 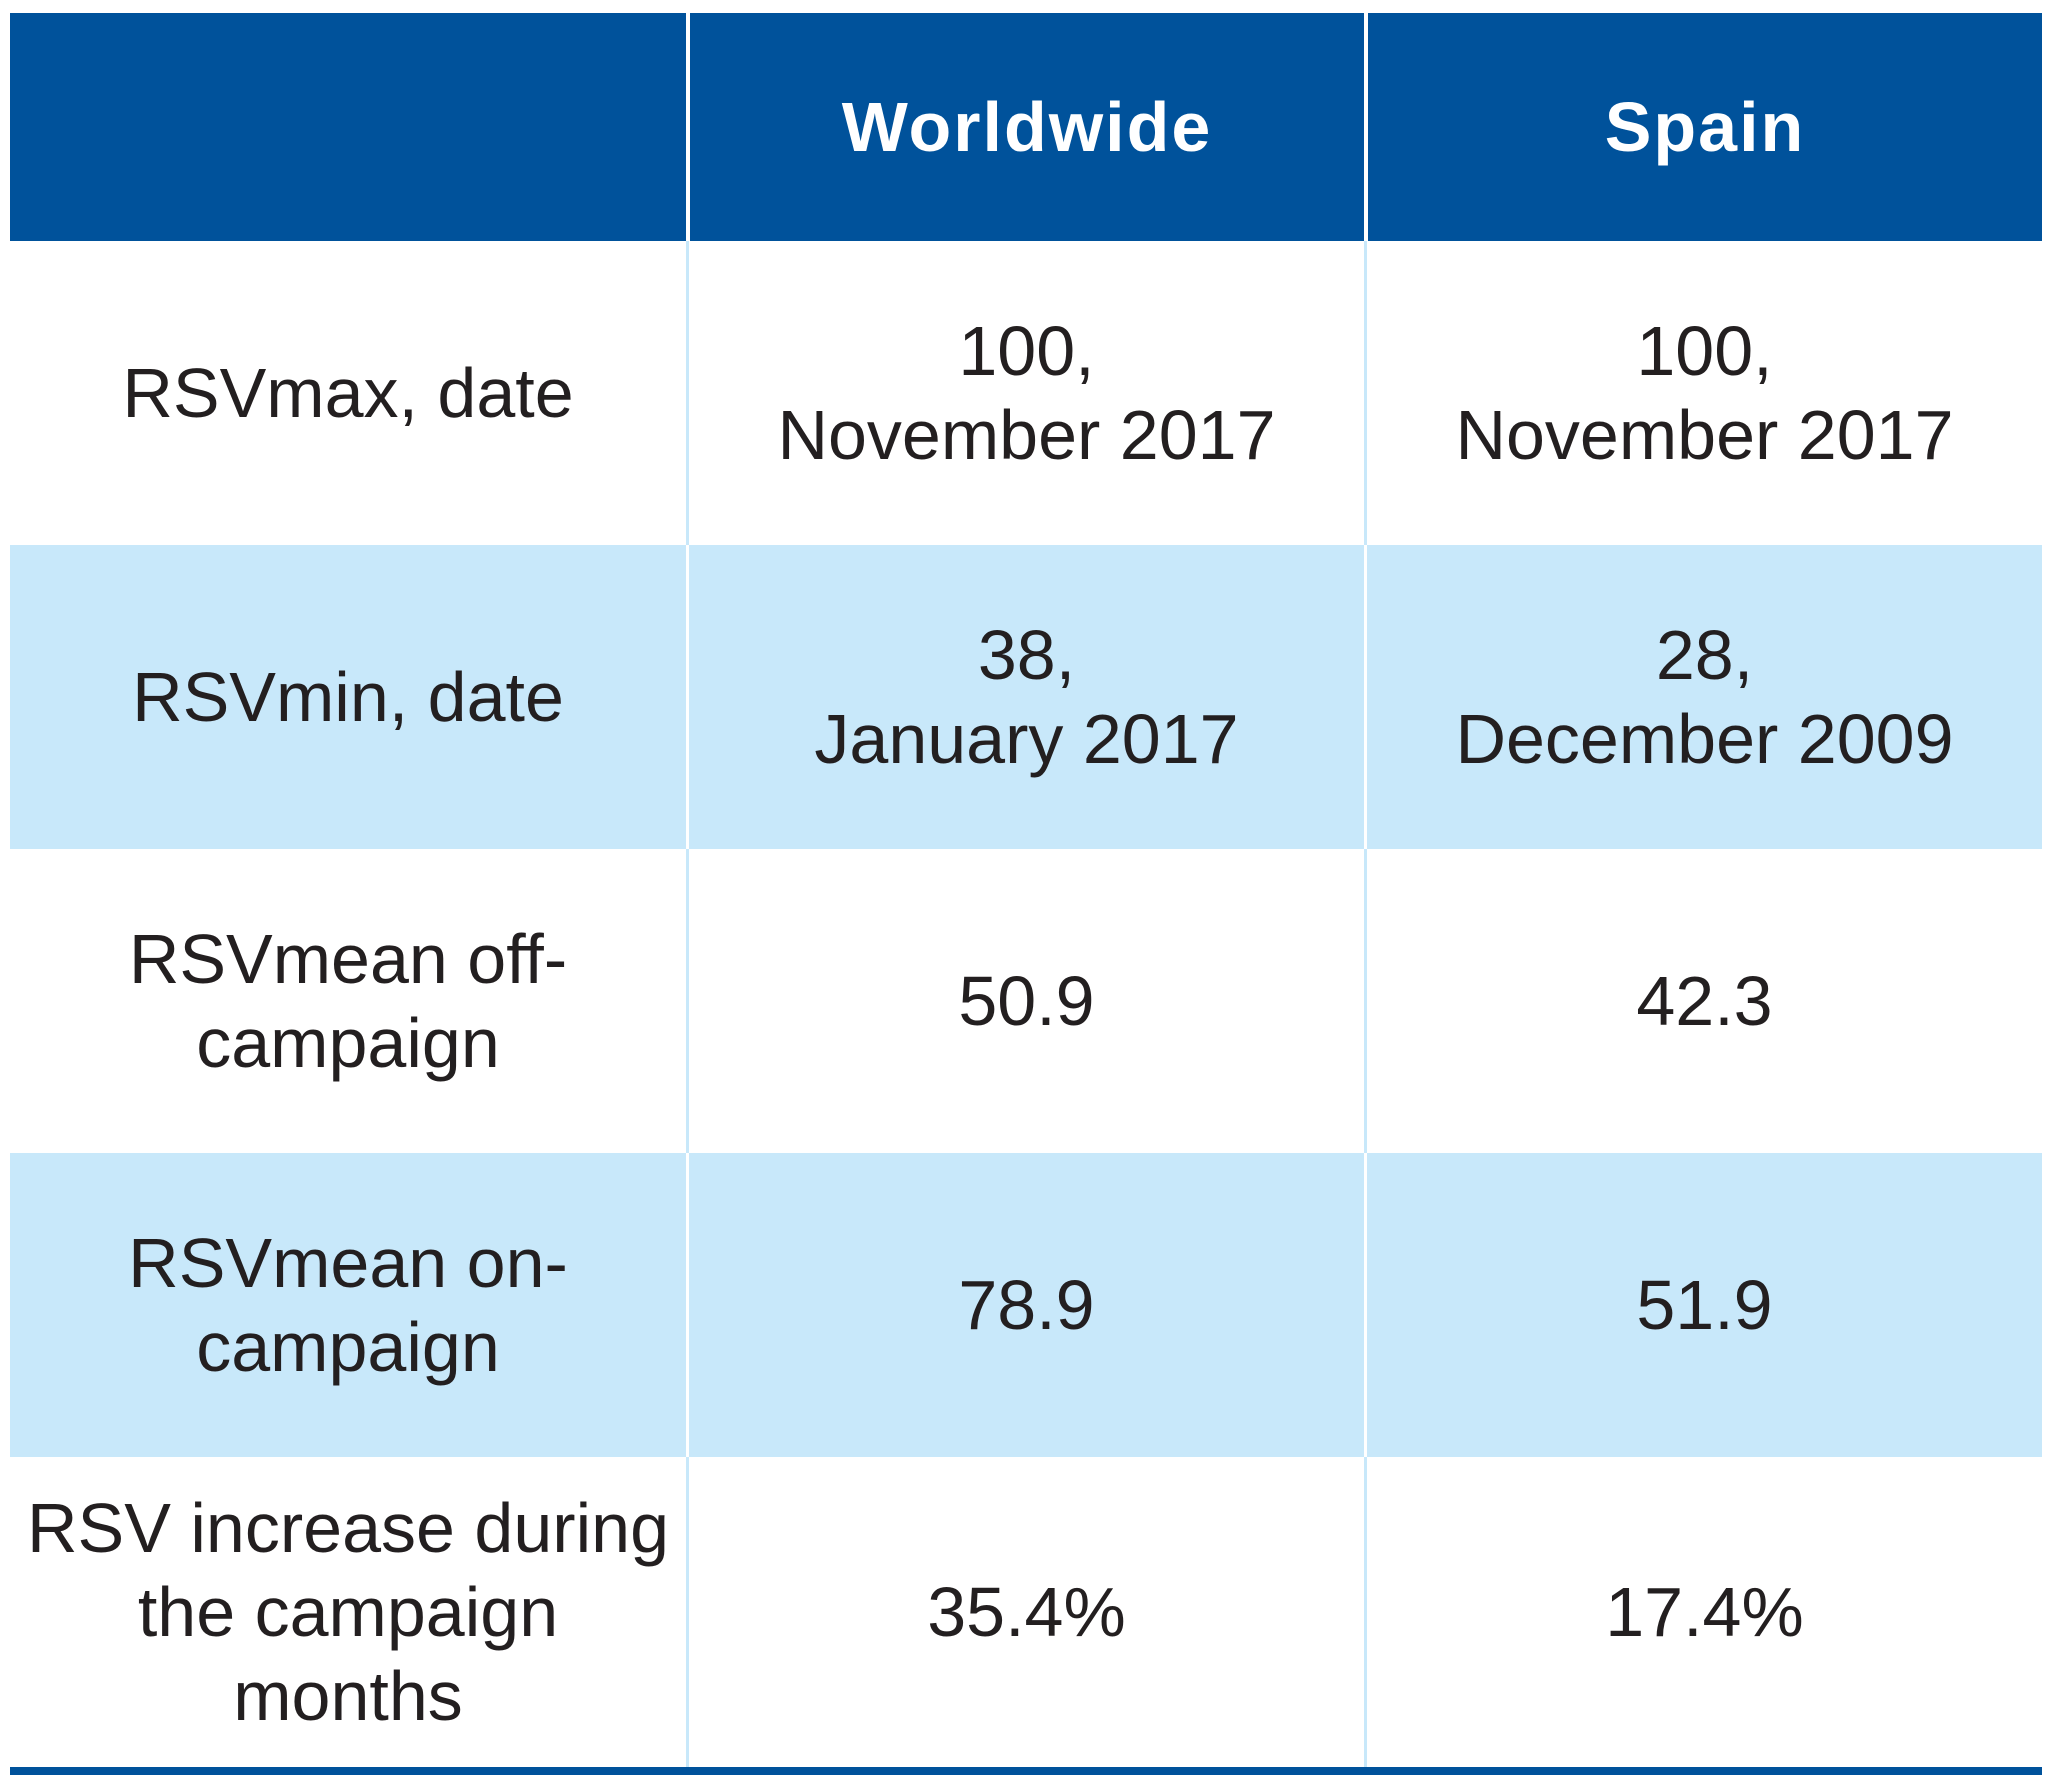 I want to click on table-header-row: Worldwide Spain, so click(x=1026, y=127).